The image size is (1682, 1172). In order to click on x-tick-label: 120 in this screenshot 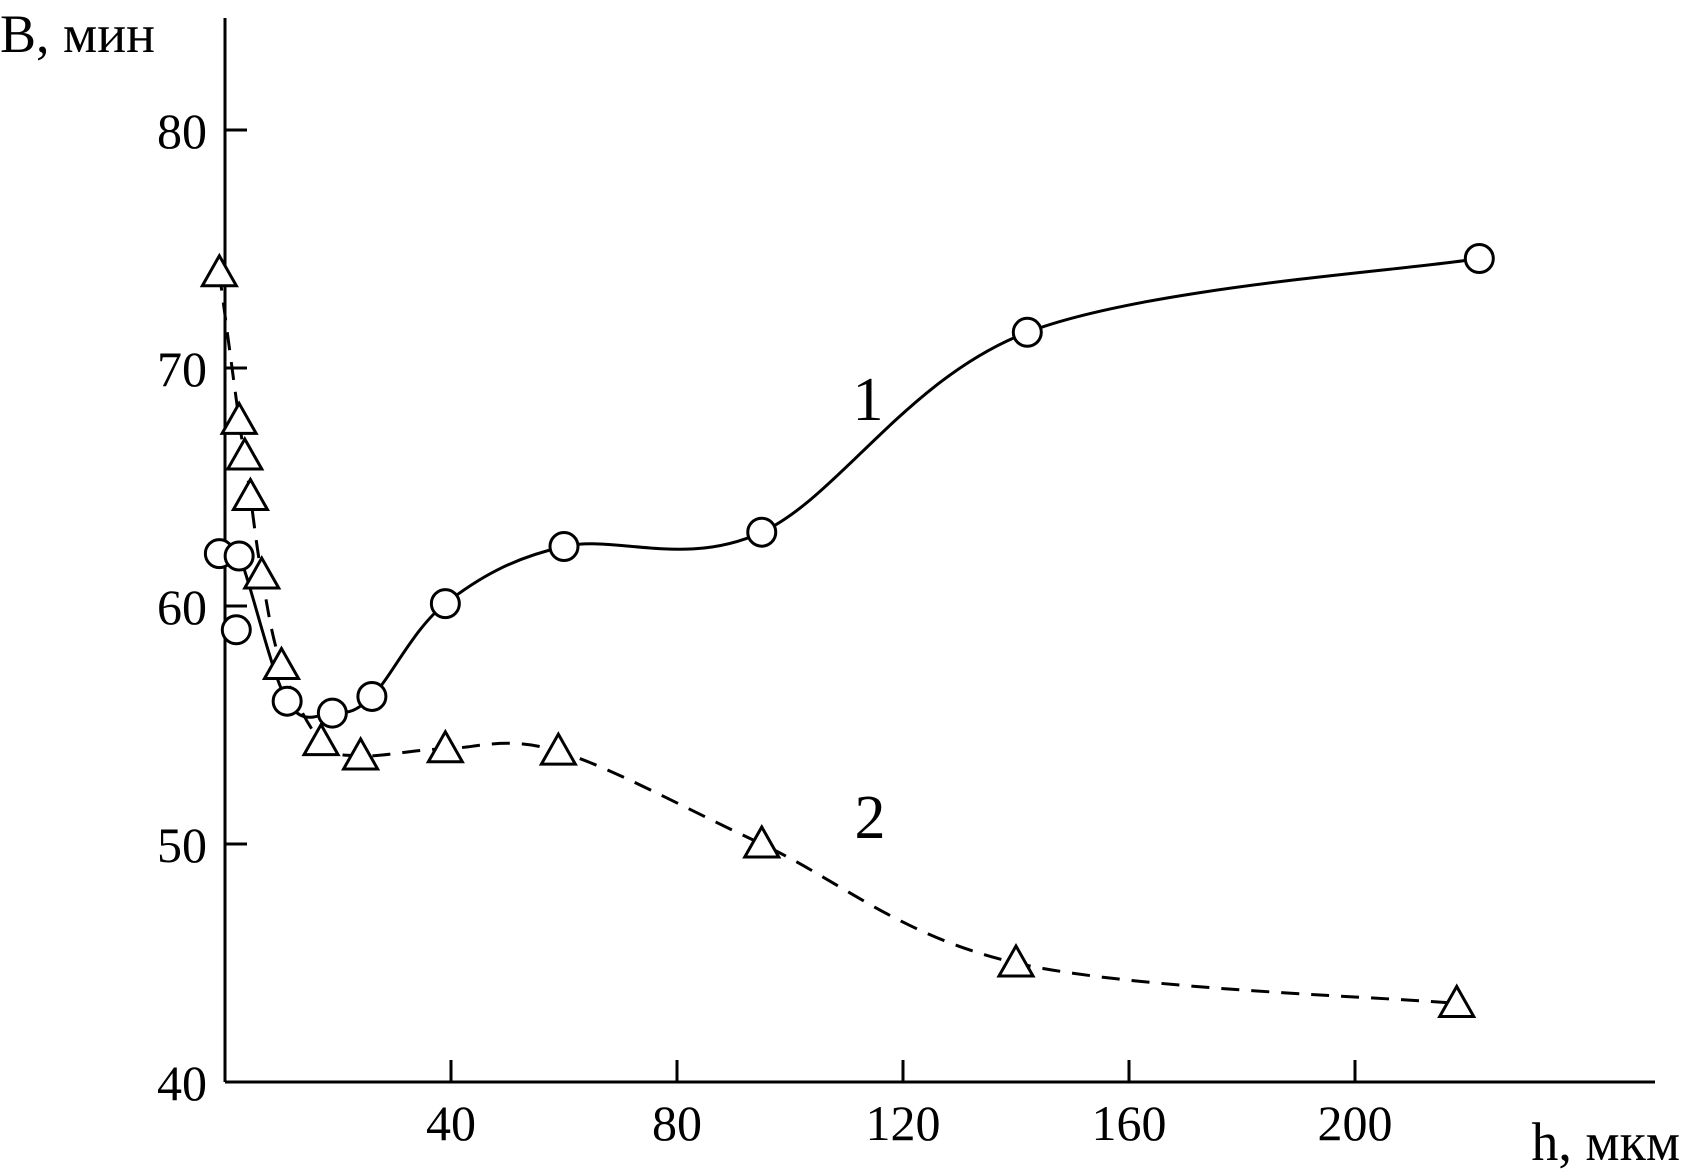, I will do `click(903, 1123)`.